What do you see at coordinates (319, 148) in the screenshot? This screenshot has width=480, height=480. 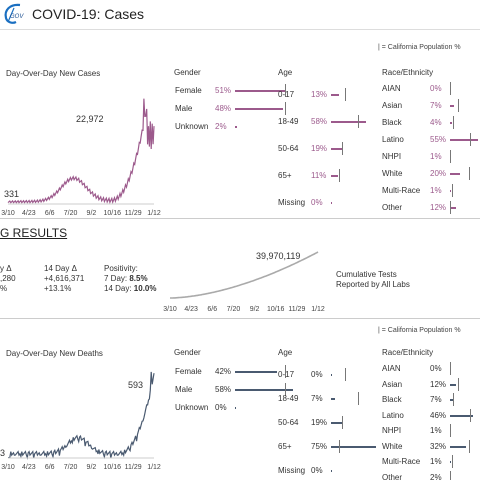 I see `age-row-pct: 19%` at bounding box center [319, 148].